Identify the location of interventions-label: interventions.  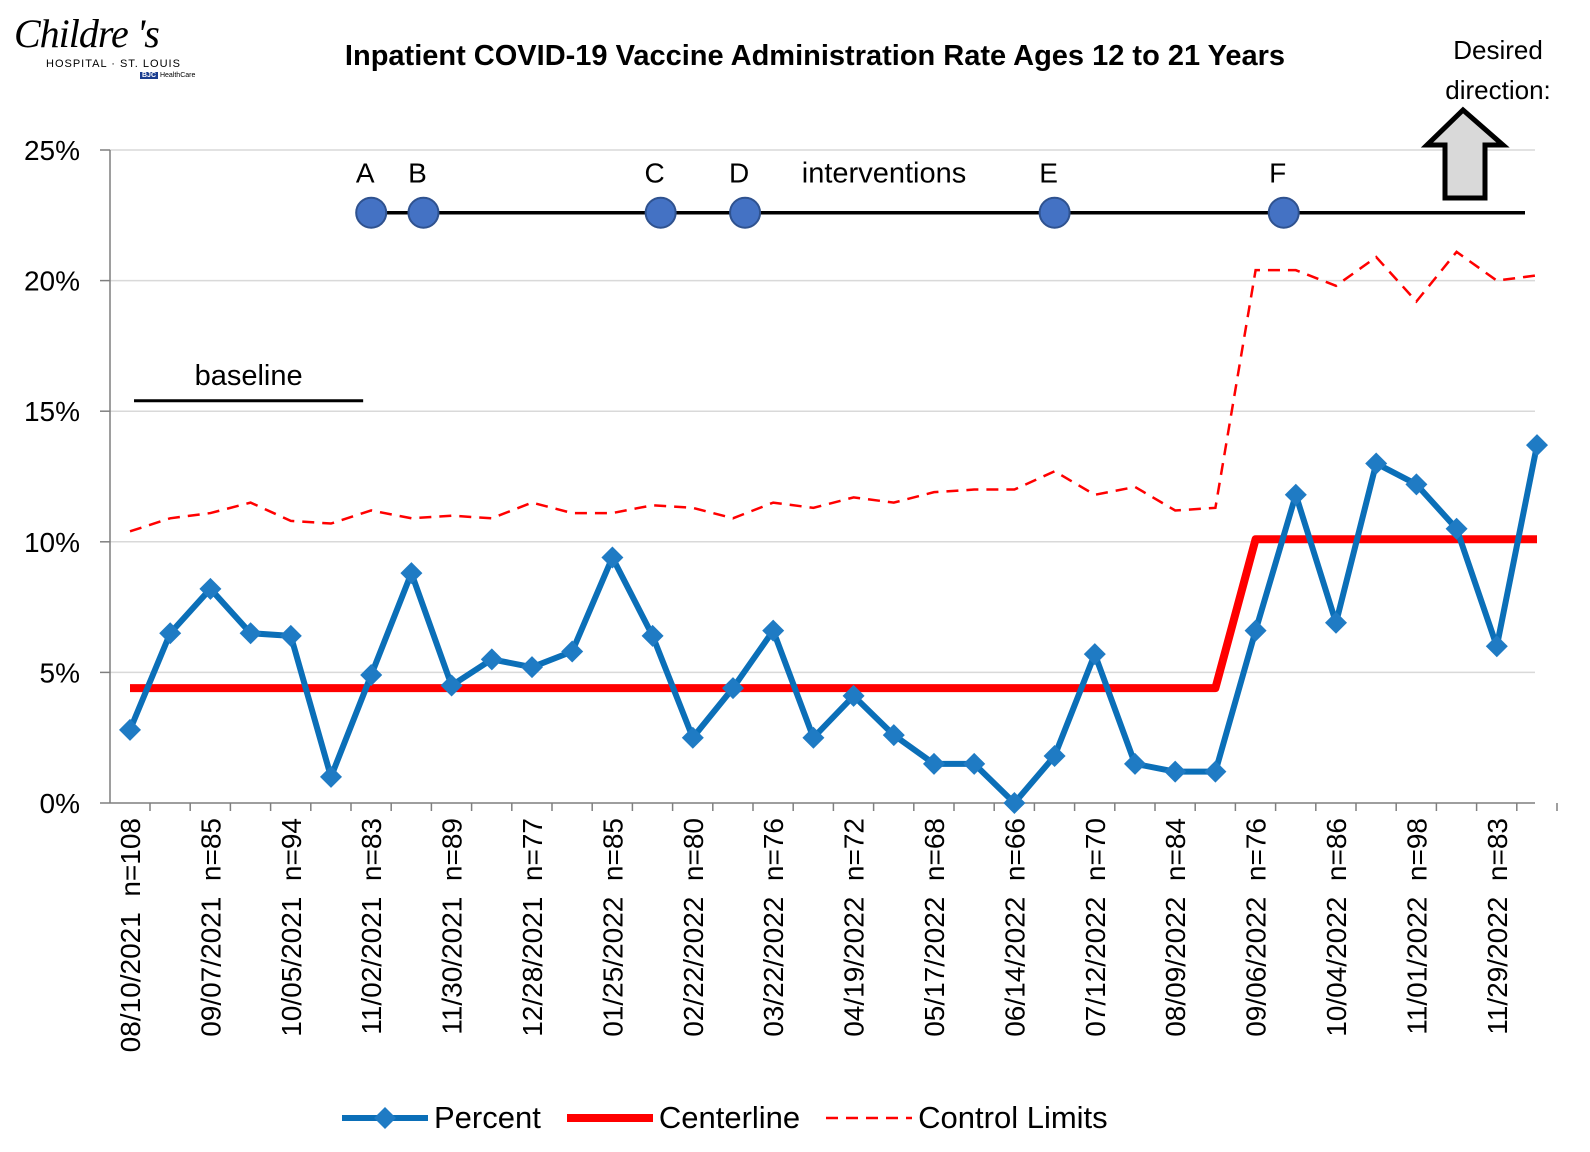
(884, 174).